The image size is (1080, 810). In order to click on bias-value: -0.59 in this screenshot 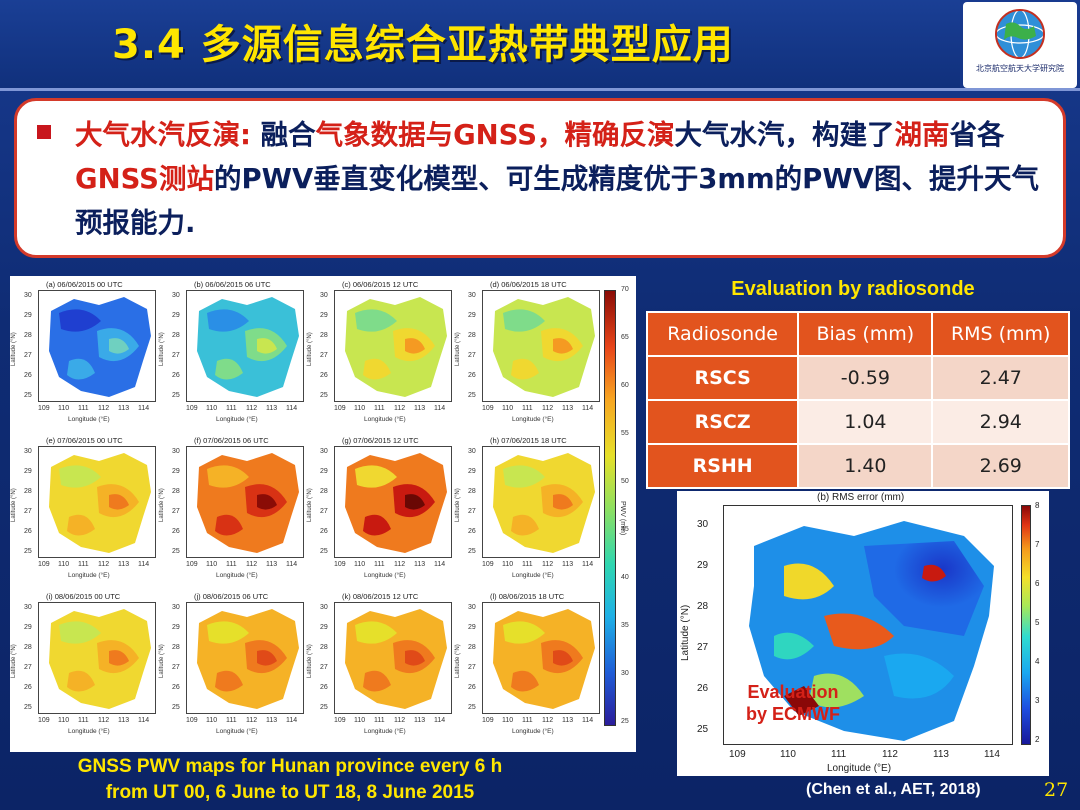, I will do `click(865, 378)`.